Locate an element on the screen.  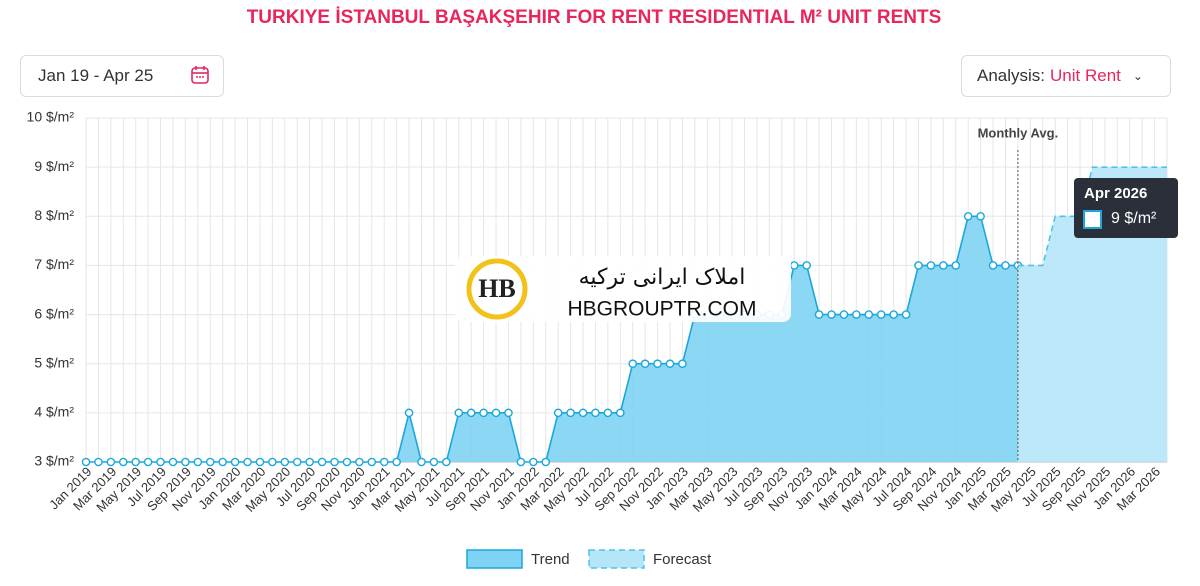
y-tick-label: 10 $/m² is located at coordinates (51, 117).